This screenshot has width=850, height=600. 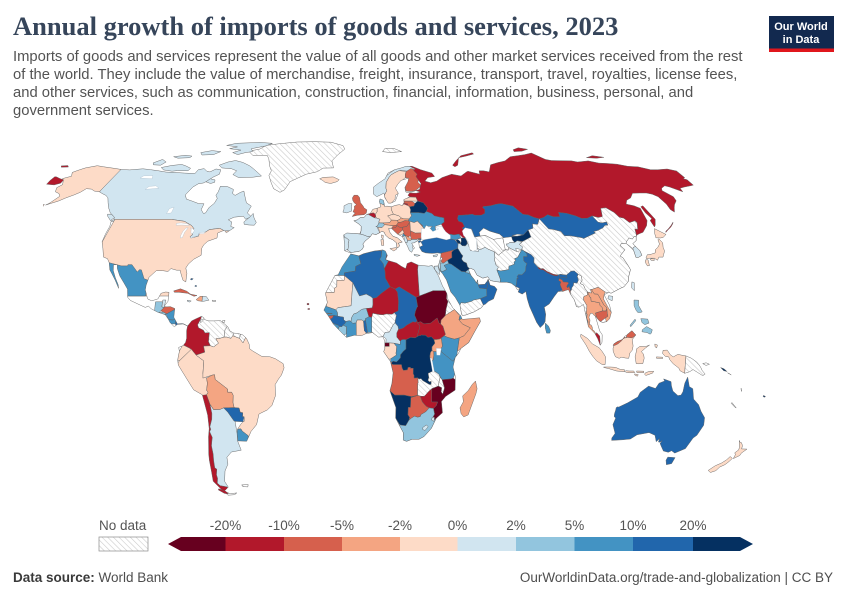 What do you see at coordinates (632, 525) in the screenshot?
I see `svg-text: 10%` at bounding box center [632, 525].